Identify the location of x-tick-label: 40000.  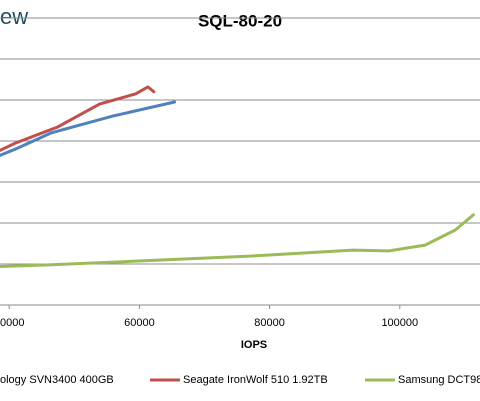
(12, 323).